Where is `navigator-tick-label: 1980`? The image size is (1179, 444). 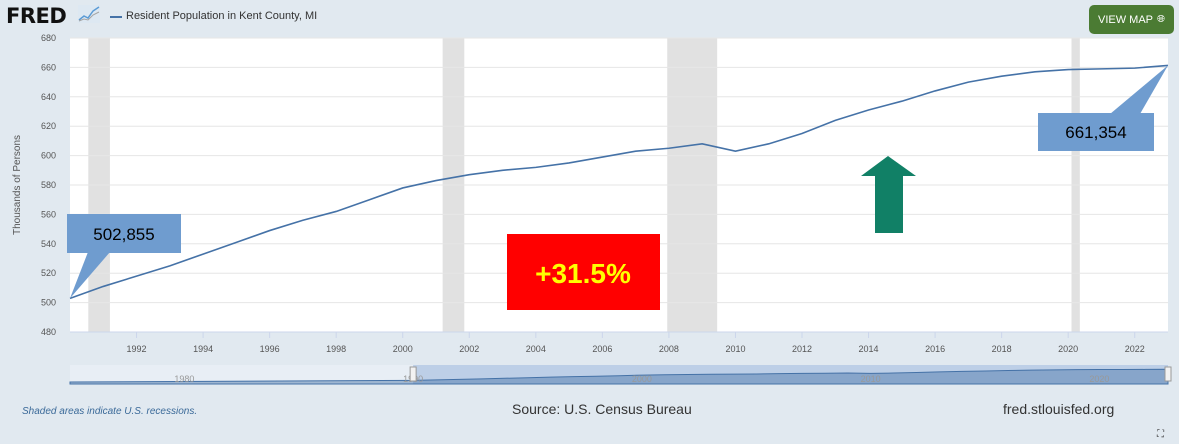
navigator-tick-label: 1980 is located at coordinates (184, 379).